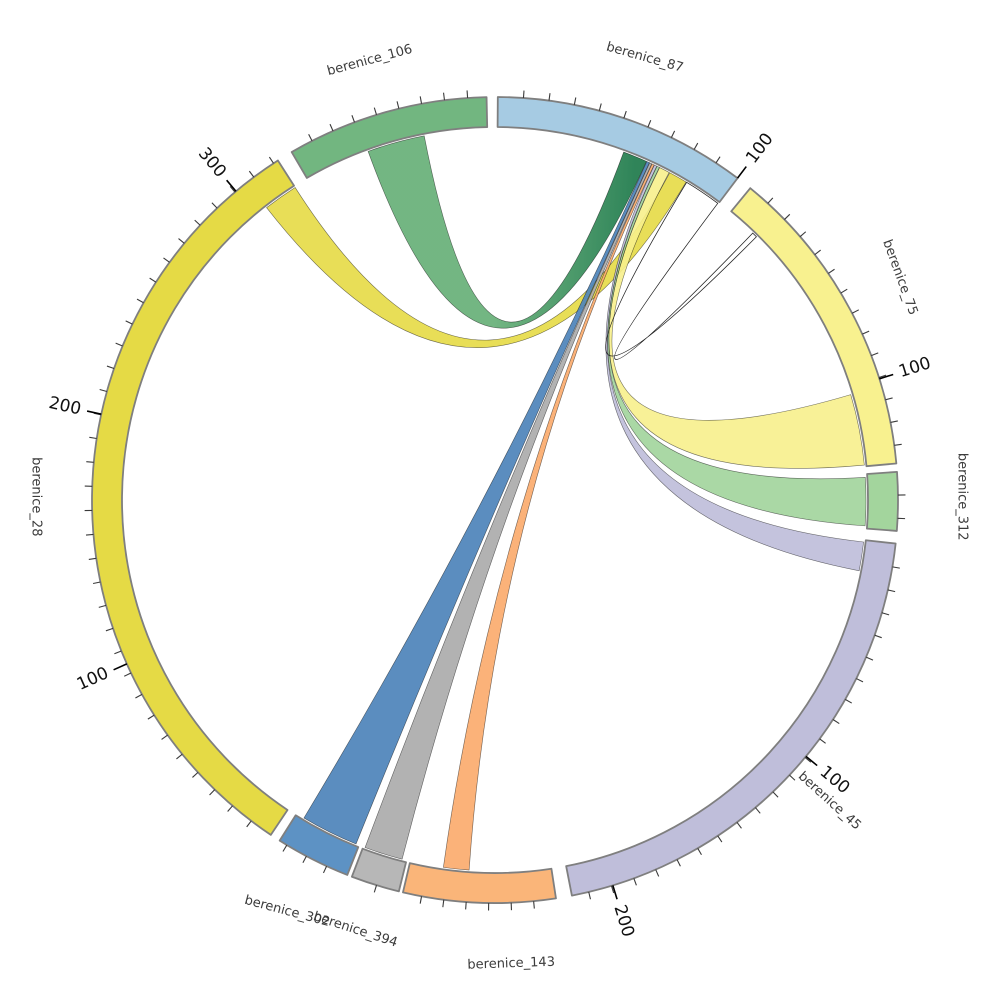 This screenshot has height=1000, width=1000. I want to click on tick-label-berenice_28-200: 200, so click(65, 406).